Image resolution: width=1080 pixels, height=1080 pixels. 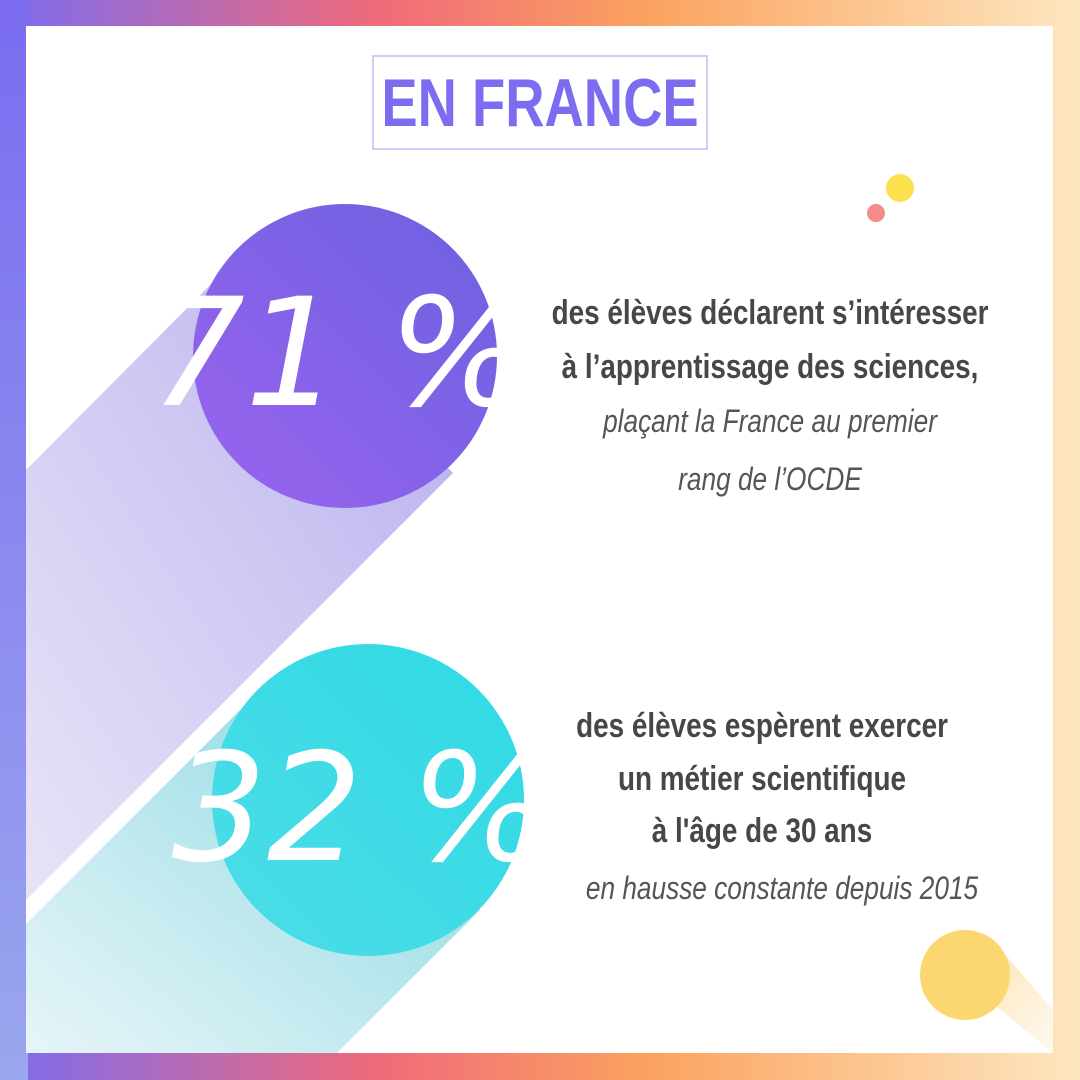 I want to click on title-box, so click(x=540, y=102).